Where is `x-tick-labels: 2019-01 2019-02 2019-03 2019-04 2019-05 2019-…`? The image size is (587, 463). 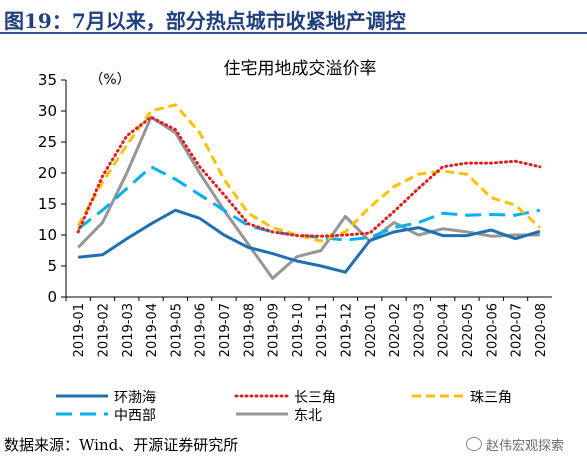 x-tick-labels: 2019-01 2019-02 2019-03 2019-04 2019-05 2019-… is located at coordinates (307, 327).